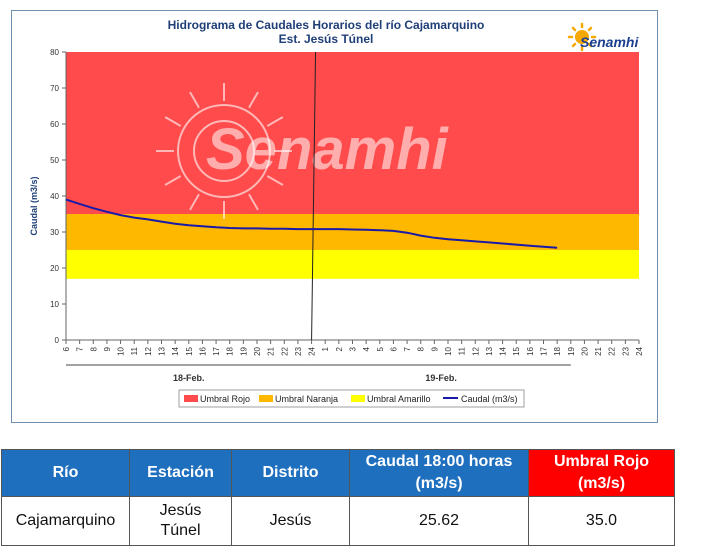 The height and width of the screenshot is (553, 715). What do you see at coordinates (339, 348) in the screenshot?
I see `x-tick-label: 2` at bounding box center [339, 348].